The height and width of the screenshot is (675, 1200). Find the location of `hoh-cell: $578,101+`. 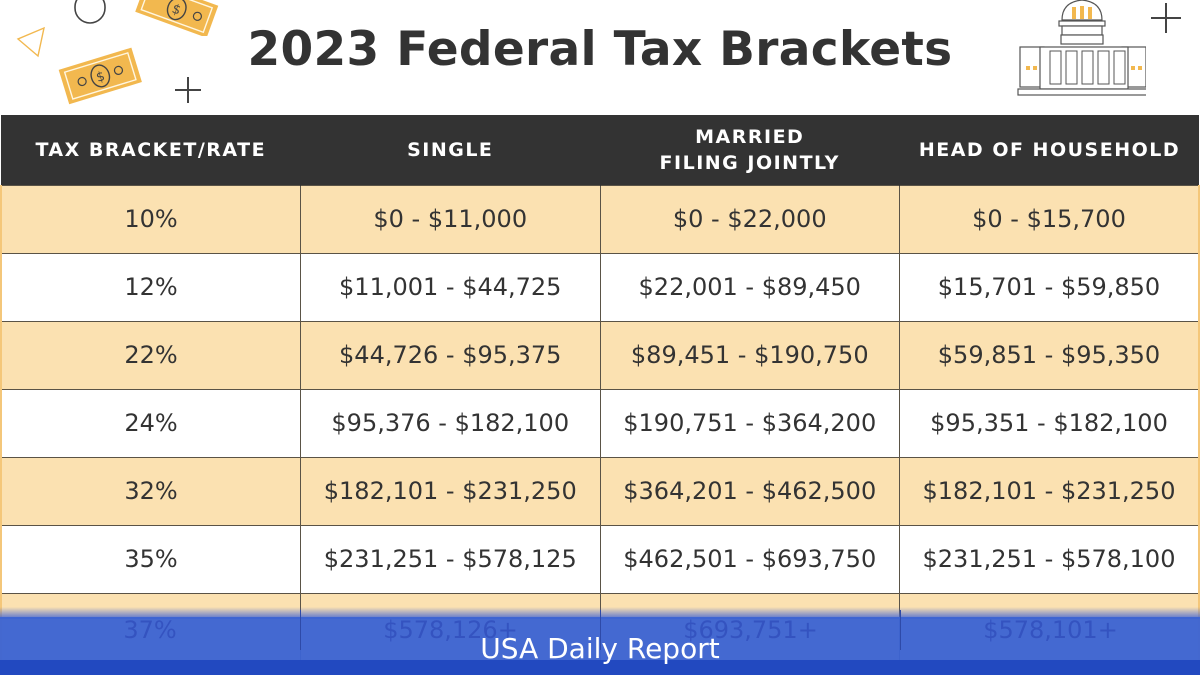

hoh-cell: $578,101+ is located at coordinates (1050, 630).